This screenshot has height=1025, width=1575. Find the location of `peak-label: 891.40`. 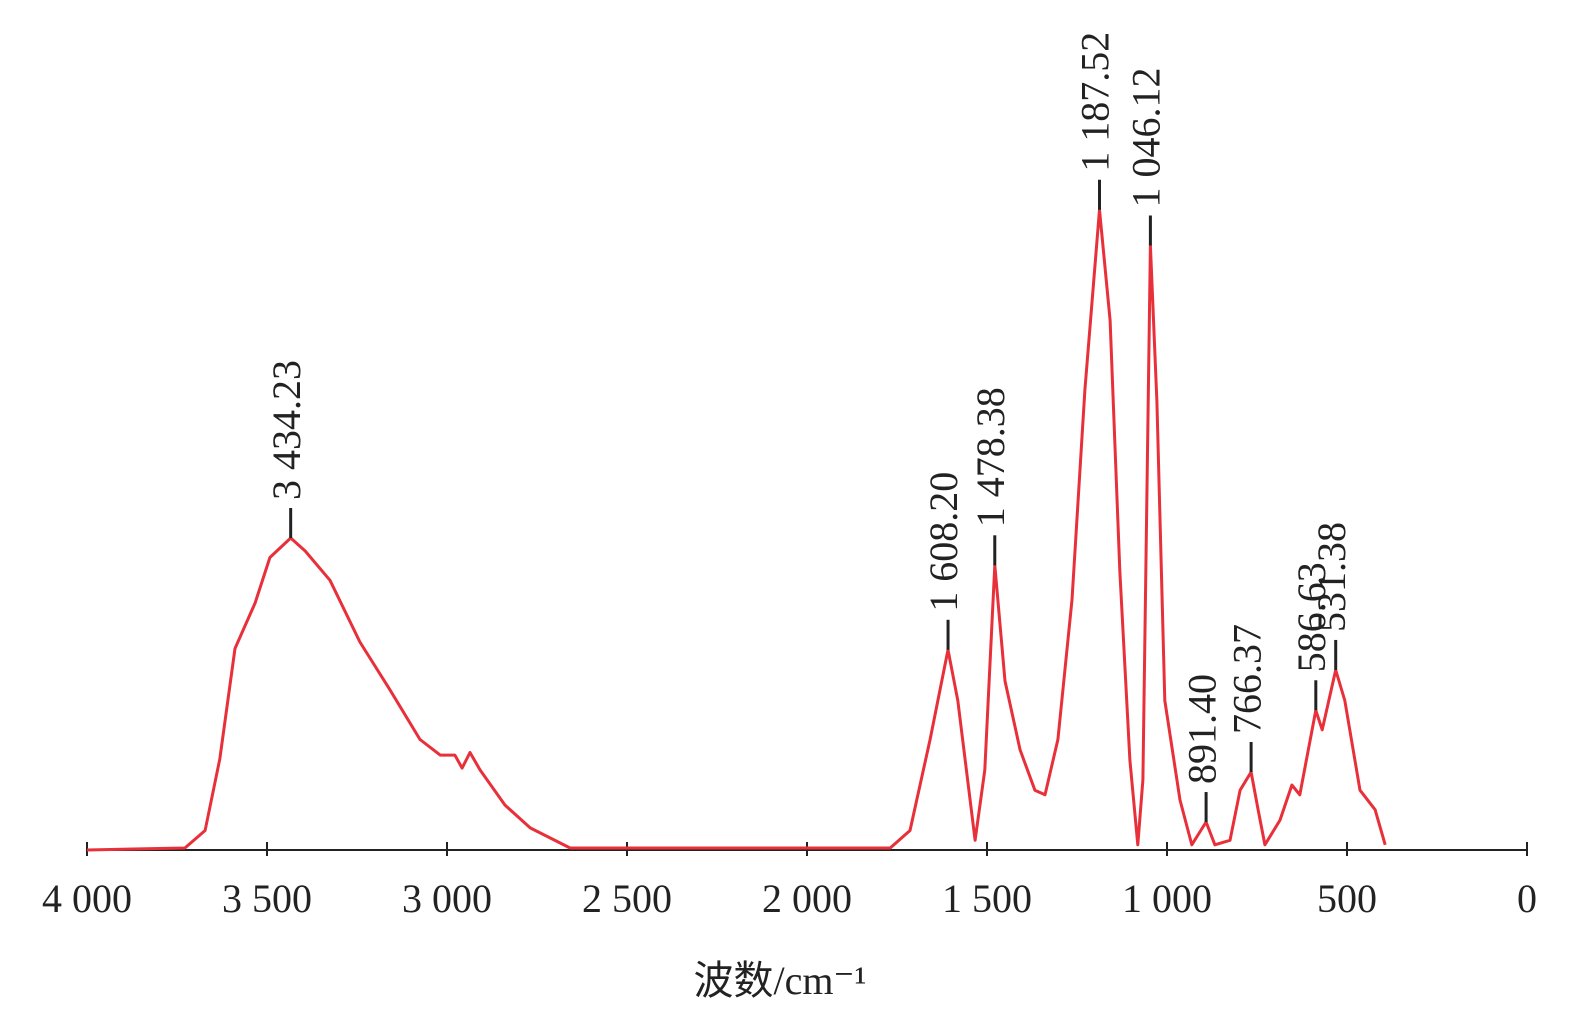

peak-label: 891.40 is located at coordinates (1201, 729).